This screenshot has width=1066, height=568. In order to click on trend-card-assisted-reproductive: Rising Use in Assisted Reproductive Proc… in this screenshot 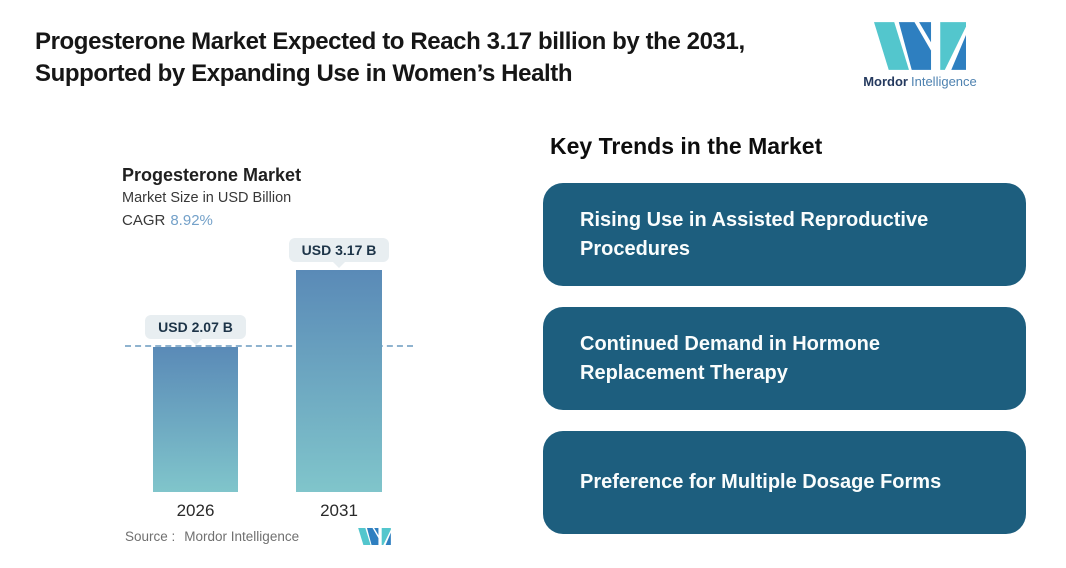, I will do `click(784, 234)`.